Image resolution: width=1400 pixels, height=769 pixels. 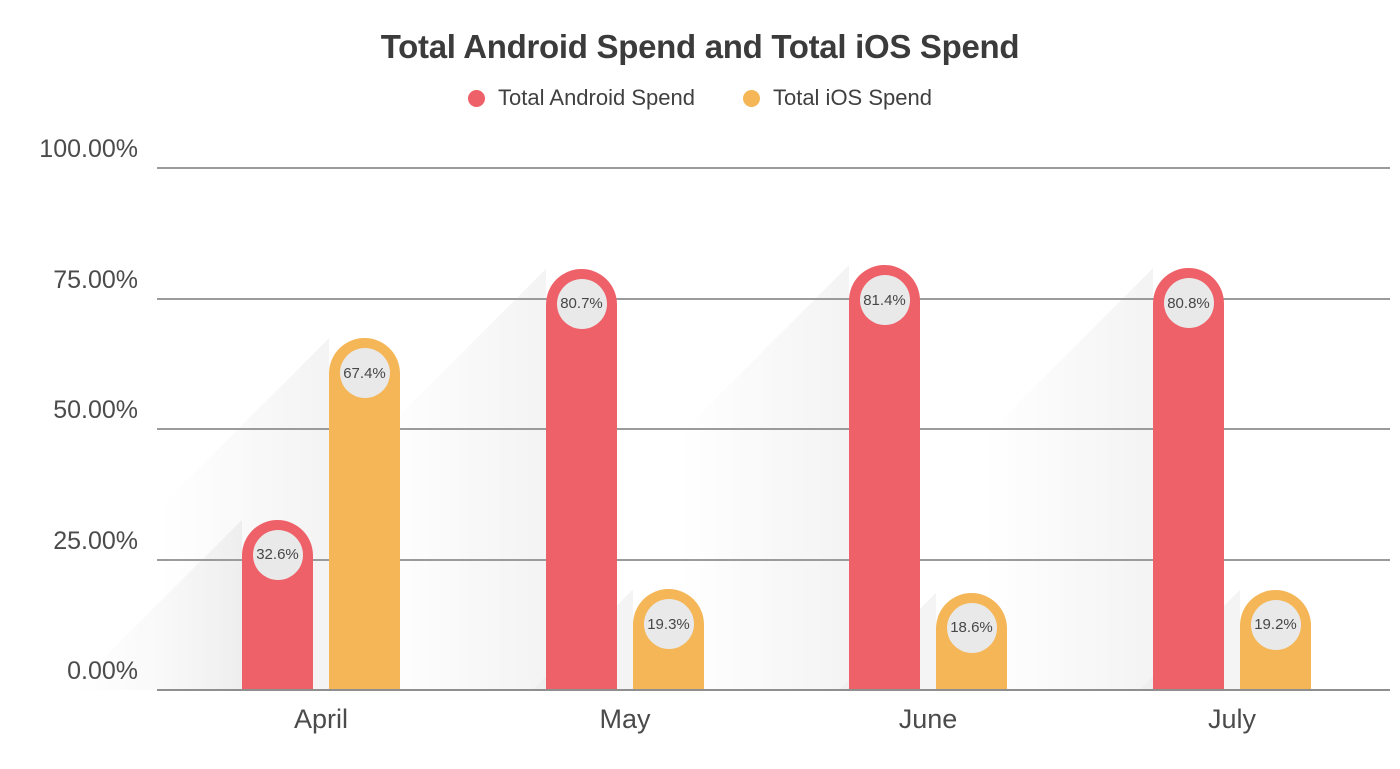 I want to click on x-tick-label-july: July, so click(x=1231, y=719).